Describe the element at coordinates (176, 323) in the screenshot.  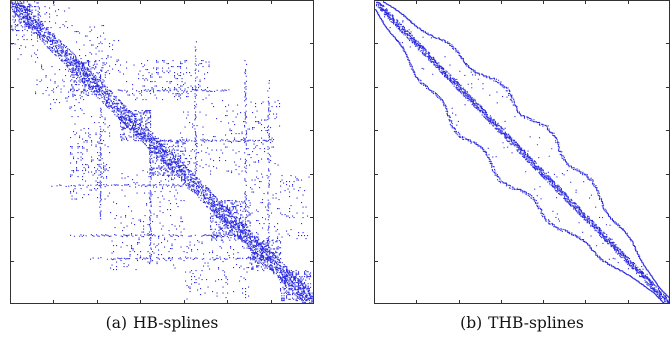
I see `caption-a-text: HB-splines` at that location.